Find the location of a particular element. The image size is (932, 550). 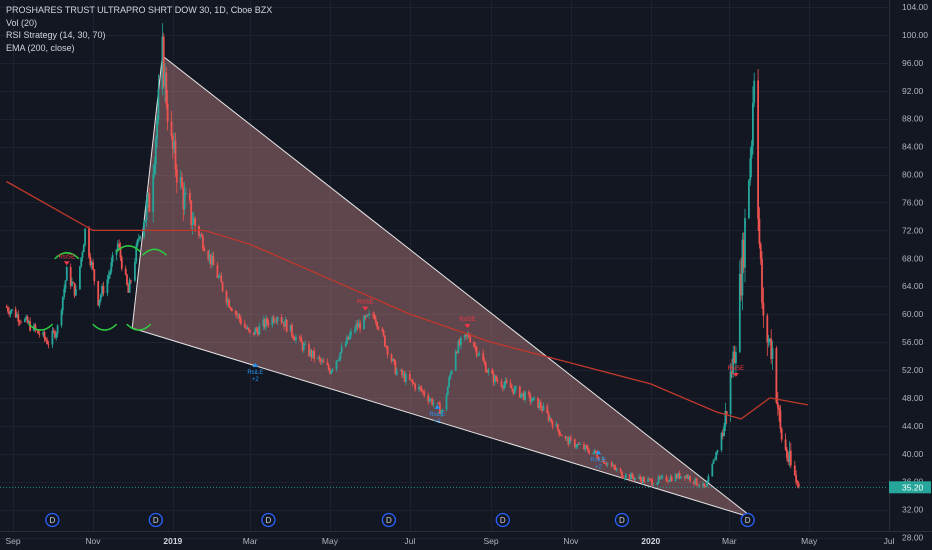

pattern-arcs is located at coordinates (98, 288).